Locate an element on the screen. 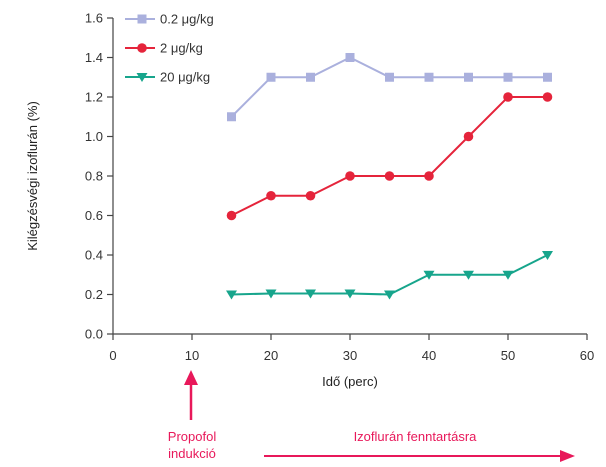 The width and height of the screenshot is (606, 467). y-tick-label: 1.6 is located at coordinates (94, 18).